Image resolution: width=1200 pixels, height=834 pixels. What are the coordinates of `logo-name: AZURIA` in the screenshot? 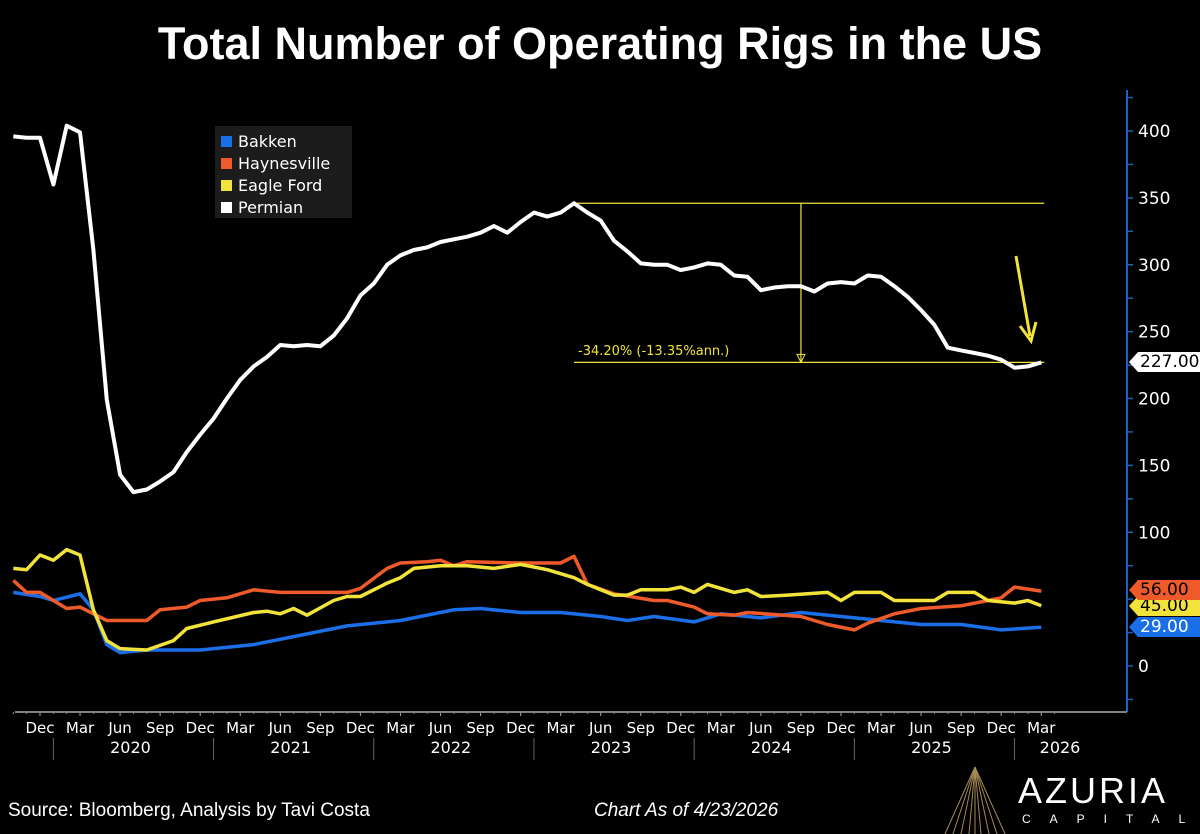 It's located at (1093, 790).